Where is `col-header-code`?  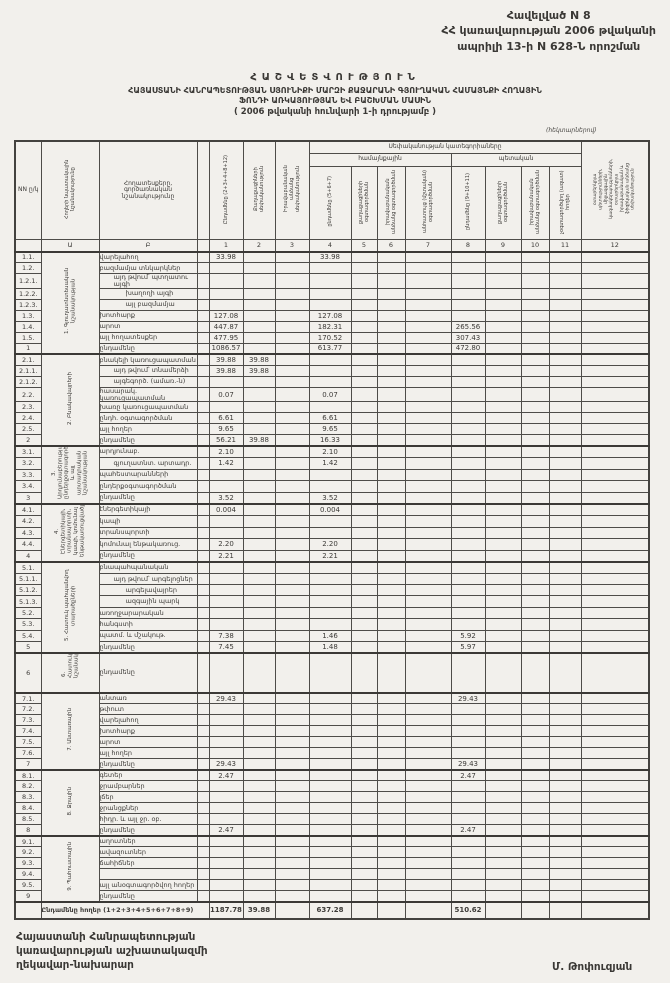
col-header-code is located at coordinates (203, 190).